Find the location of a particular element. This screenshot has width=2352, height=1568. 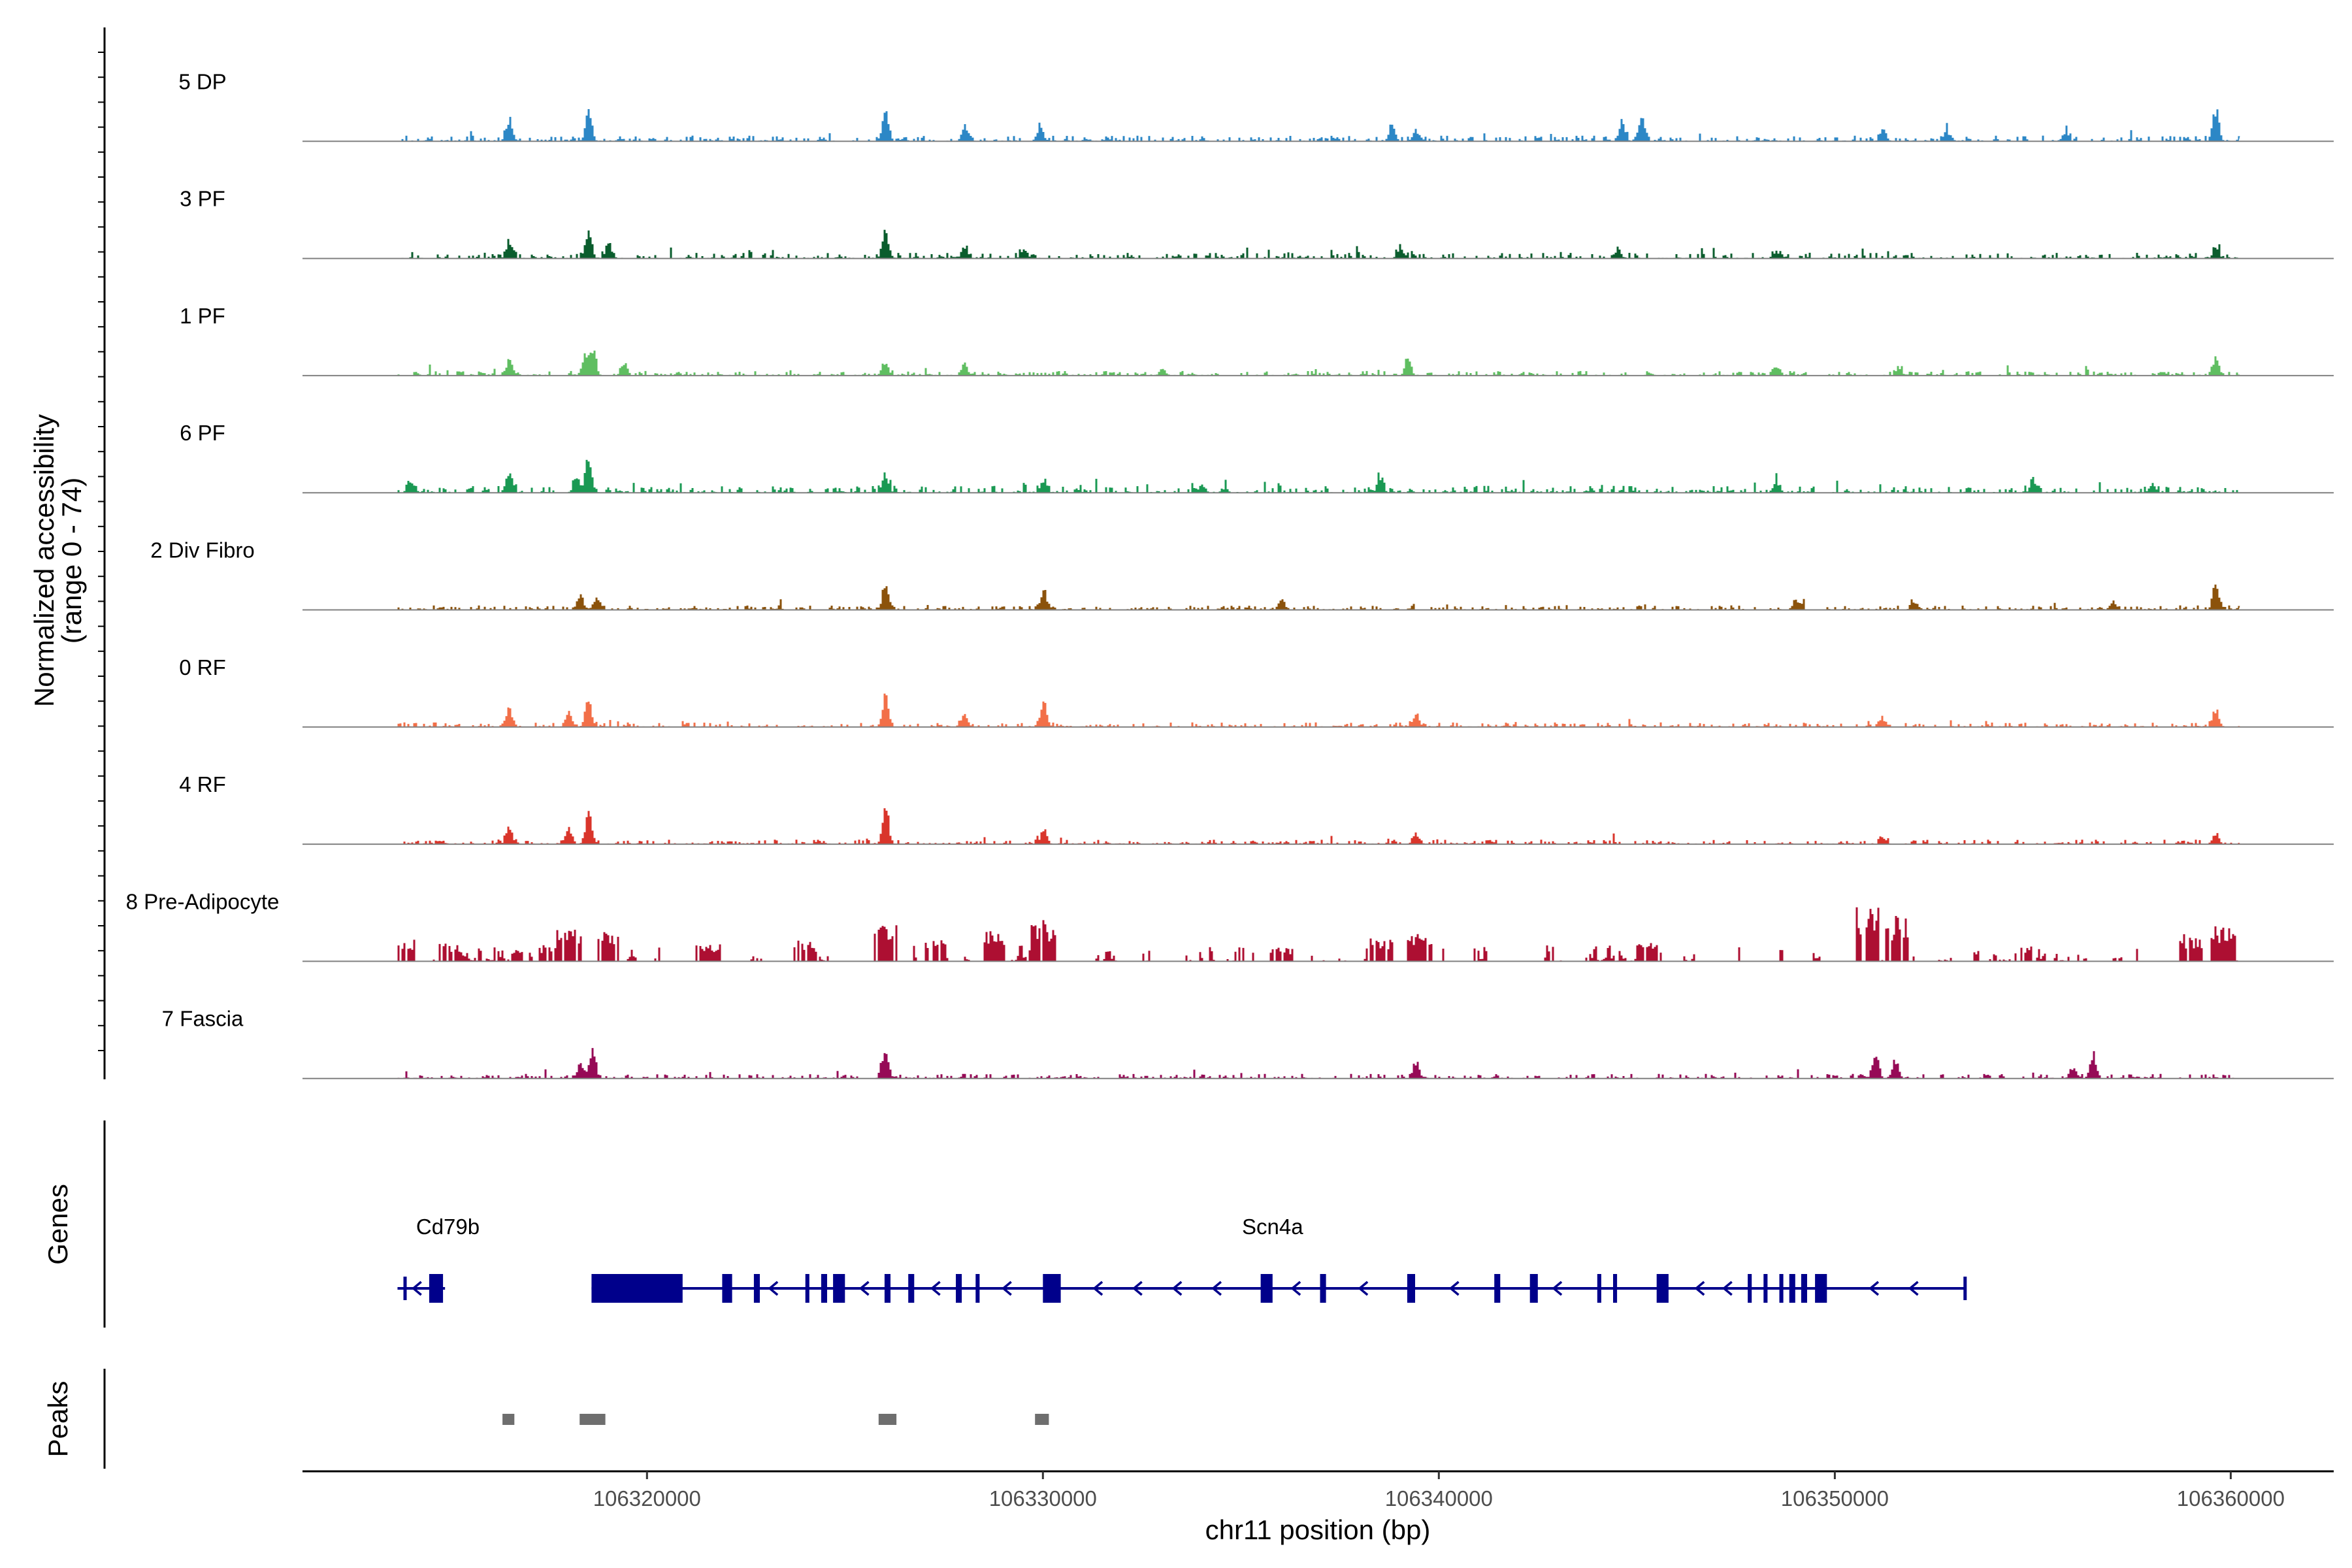

gene-annotations: Cd79b Scn4a is located at coordinates (1182, 1259).